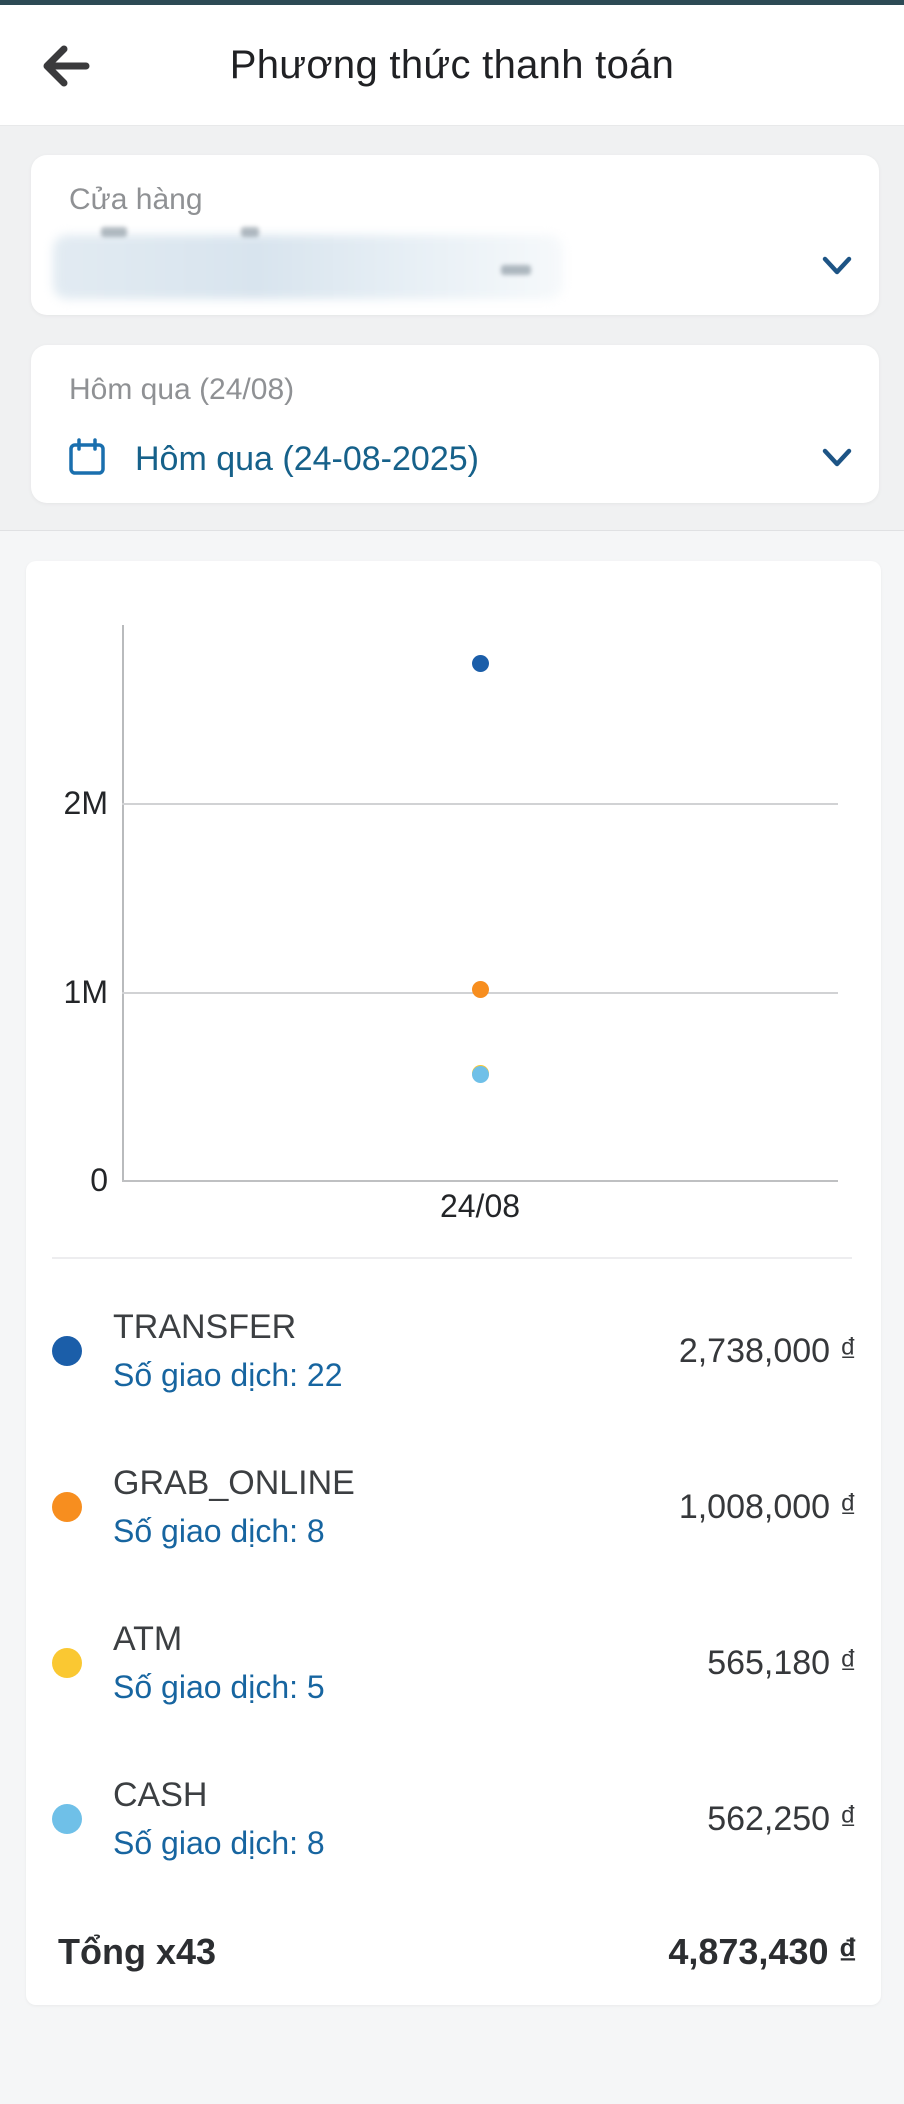 The width and height of the screenshot is (904, 2104). I want to click on series-name: TRANSFER, so click(205, 1327).